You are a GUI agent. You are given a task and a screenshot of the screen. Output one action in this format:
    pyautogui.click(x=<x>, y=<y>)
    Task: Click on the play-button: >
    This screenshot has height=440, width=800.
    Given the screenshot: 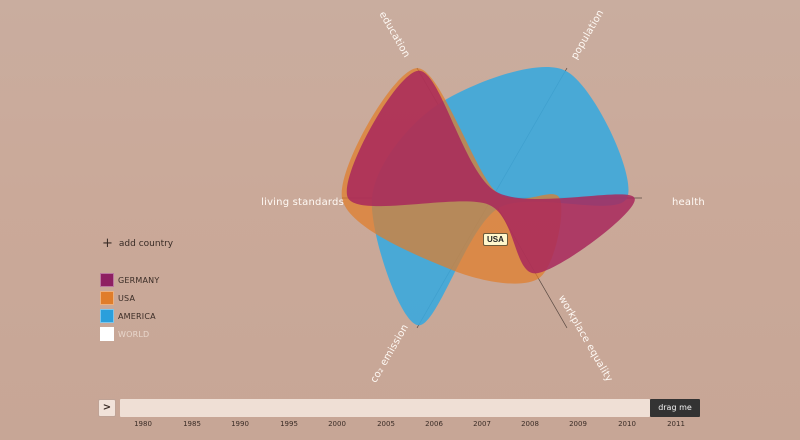 What is the action you would take?
    pyautogui.click(x=107, y=408)
    